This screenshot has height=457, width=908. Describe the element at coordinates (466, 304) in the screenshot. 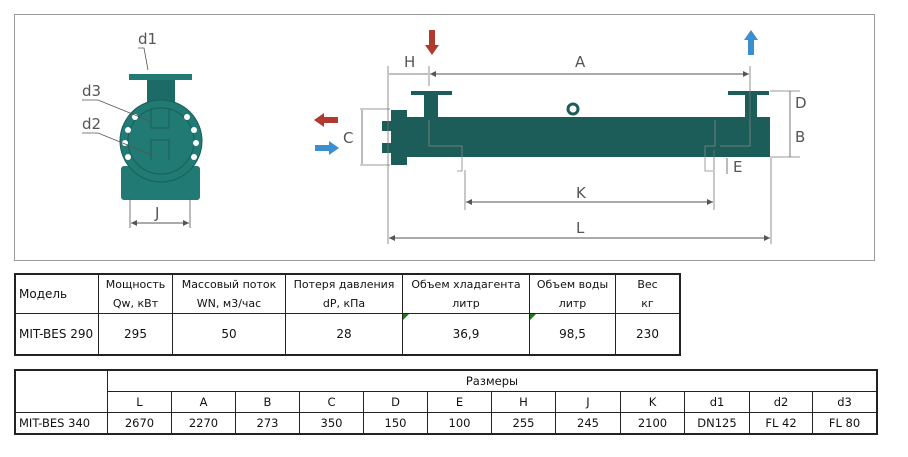

I see `unit-refrigerant-volume: литр` at that location.